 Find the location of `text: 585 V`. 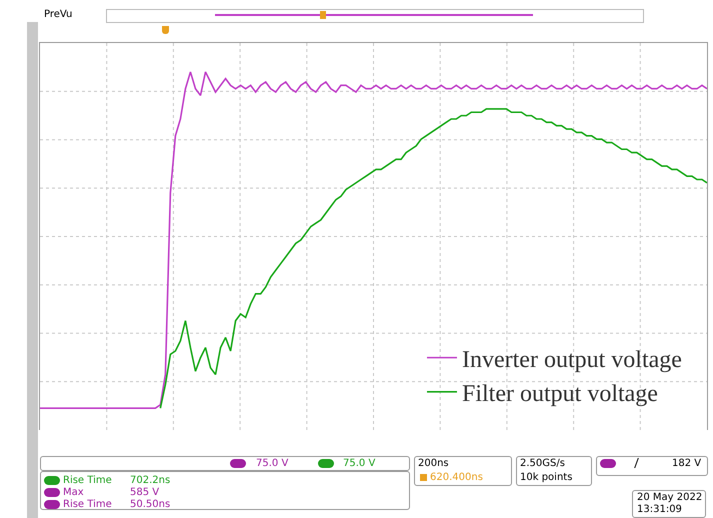

text: 585 V is located at coordinates (145, 493).